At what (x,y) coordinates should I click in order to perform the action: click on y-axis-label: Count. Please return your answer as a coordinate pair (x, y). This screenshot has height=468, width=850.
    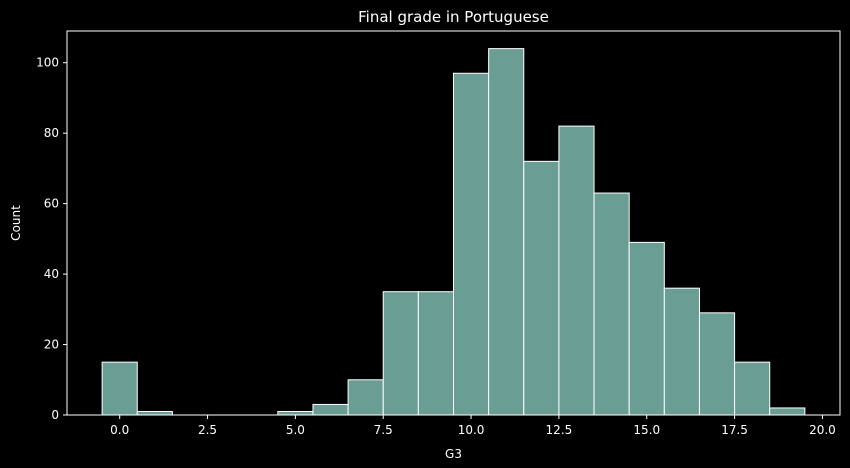
    Looking at the image, I should click on (16, 223).